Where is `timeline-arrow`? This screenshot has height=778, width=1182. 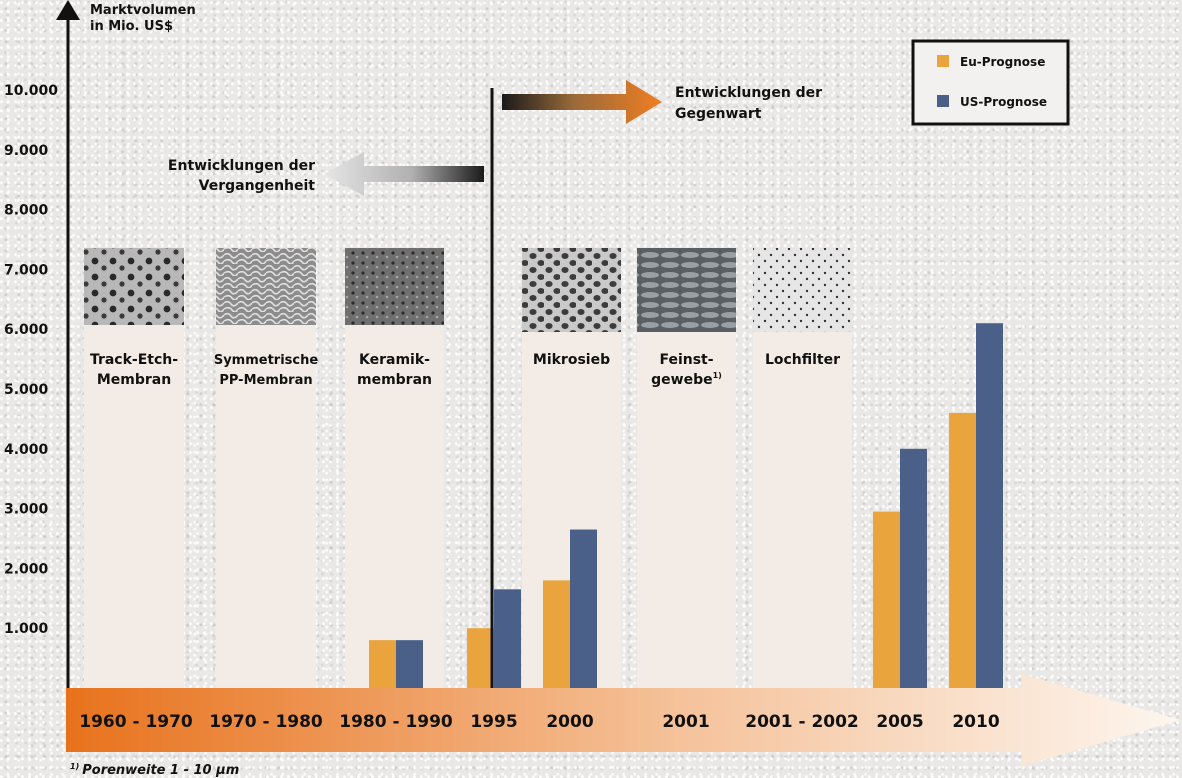 timeline-arrow is located at coordinates (623, 720).